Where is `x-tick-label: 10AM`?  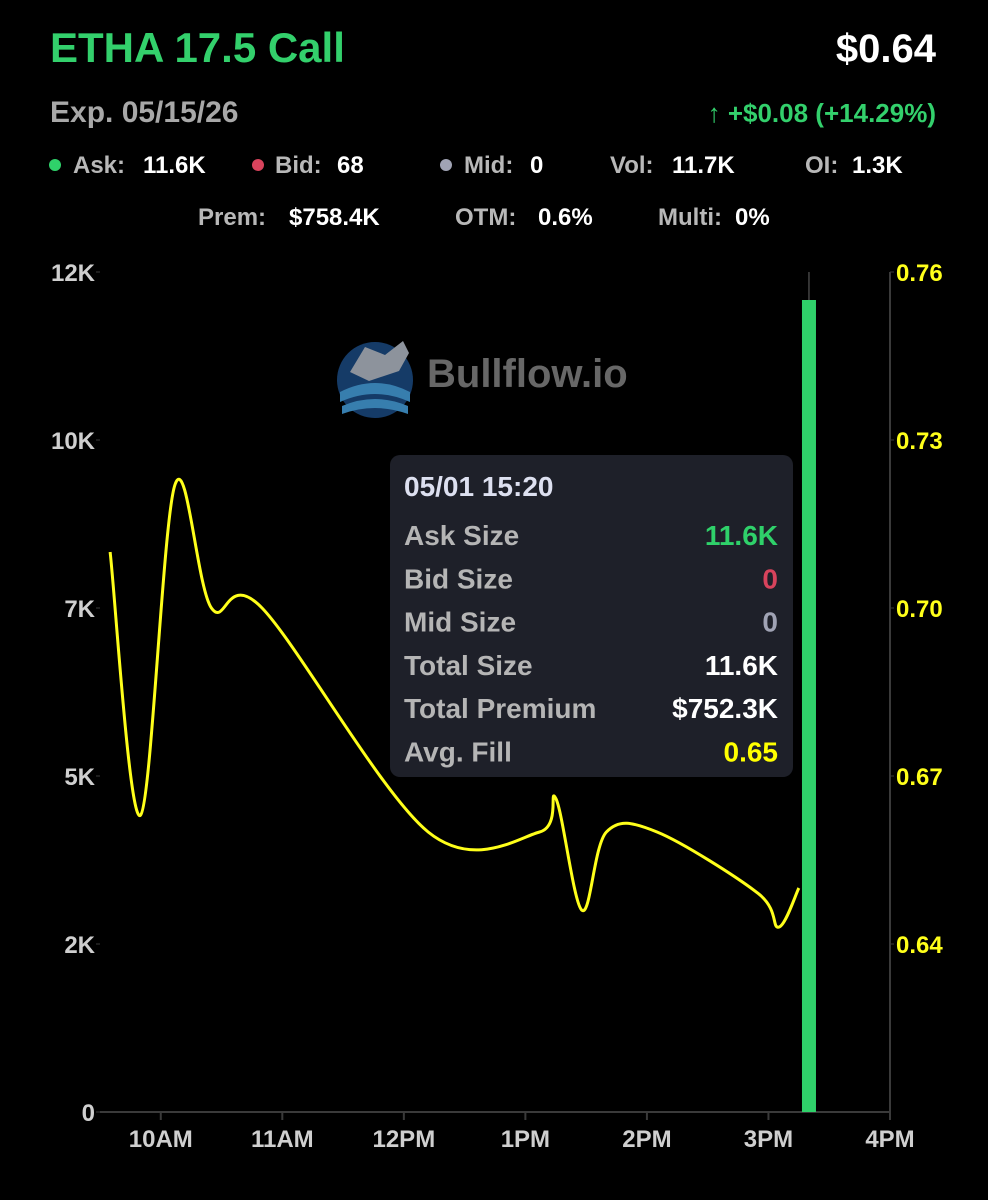 x-tick-label: 10AM is located at coordinates (161, 1139).